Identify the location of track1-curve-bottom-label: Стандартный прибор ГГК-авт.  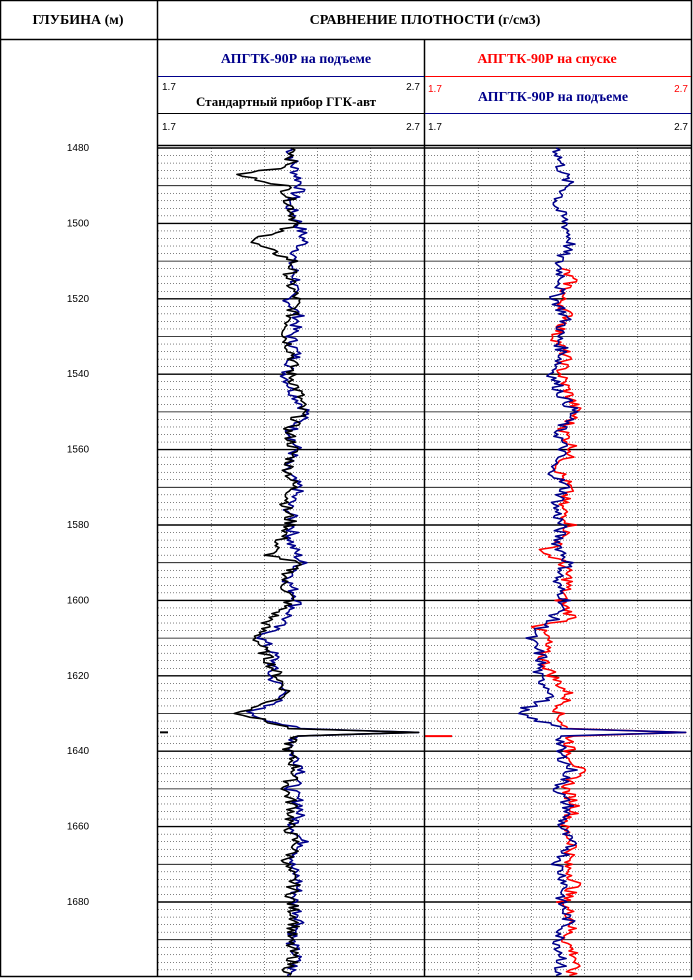
(286, 101).